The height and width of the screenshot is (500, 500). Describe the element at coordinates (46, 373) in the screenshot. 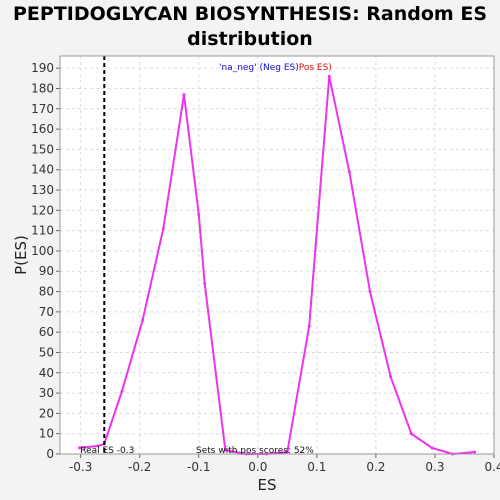

I see `y-tick-label: 40` at that location.